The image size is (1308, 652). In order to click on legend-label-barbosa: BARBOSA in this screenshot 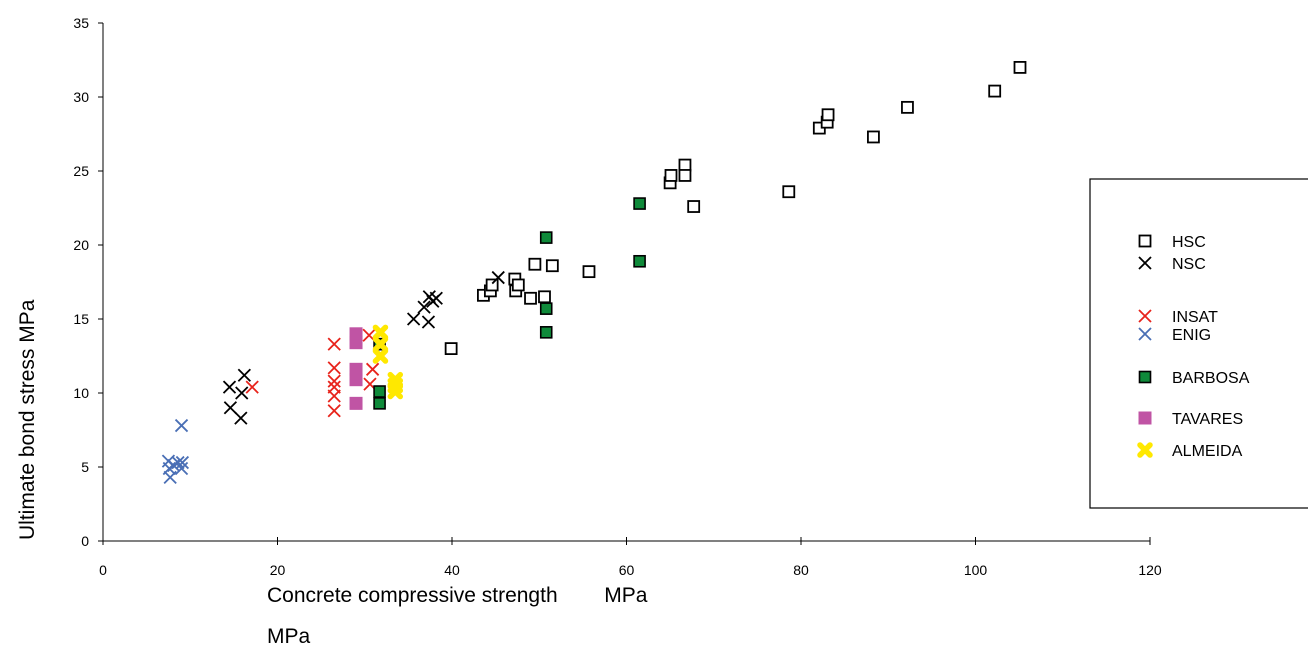, I will do `click(1211, 378)`.